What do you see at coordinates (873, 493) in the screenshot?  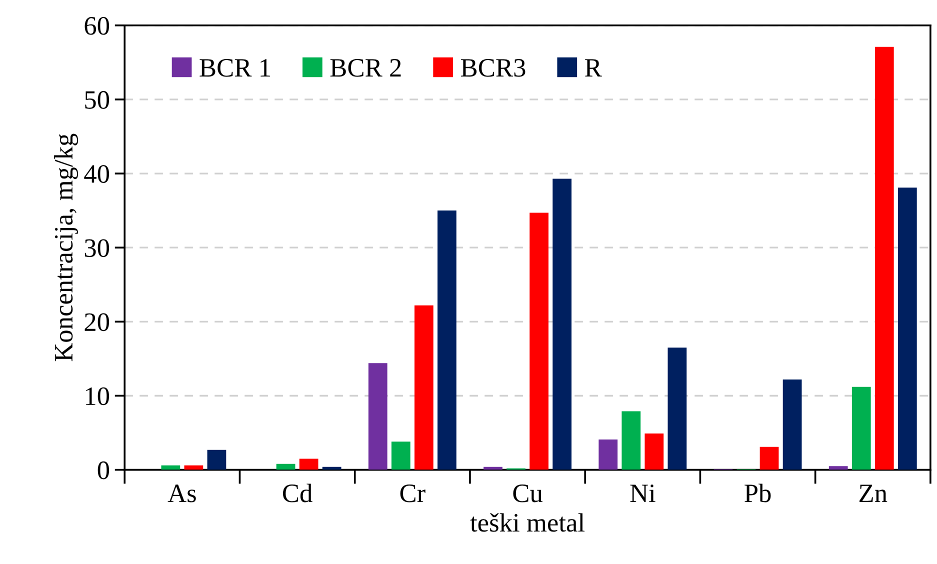 I see `x-tick-label: Zn` at bounding box center [873, 493].